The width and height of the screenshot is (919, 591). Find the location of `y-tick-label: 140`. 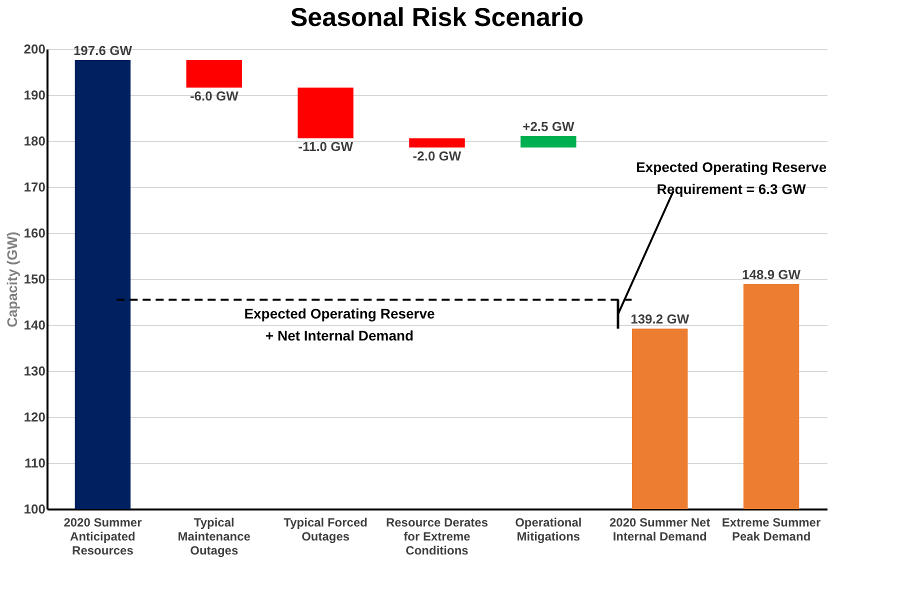

y-tick-label: 140 is located at coordinates (35, 325).